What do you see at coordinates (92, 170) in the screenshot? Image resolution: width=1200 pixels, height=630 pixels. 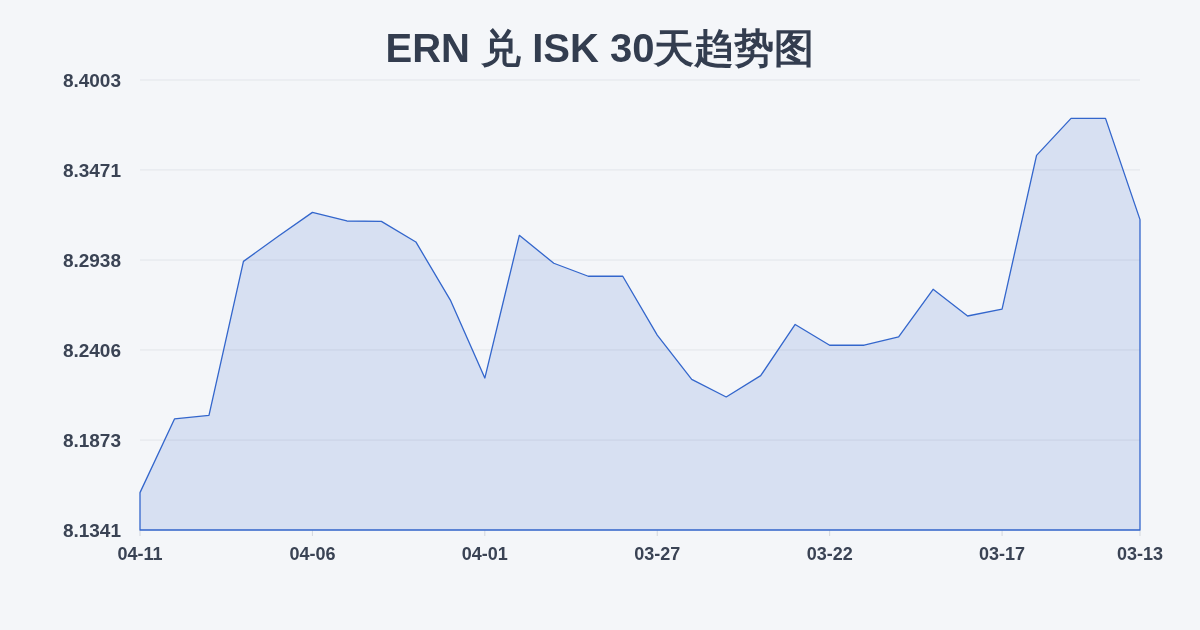 I see `y-tick-label: 8.3471` at bounding box center [92, 170].